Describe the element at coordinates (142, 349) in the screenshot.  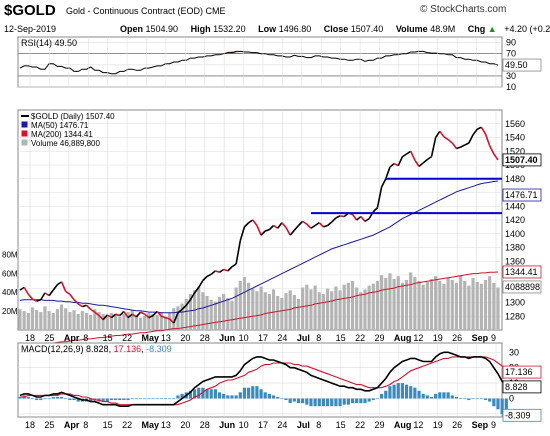
I see `macd-title-part: ,` at that location.